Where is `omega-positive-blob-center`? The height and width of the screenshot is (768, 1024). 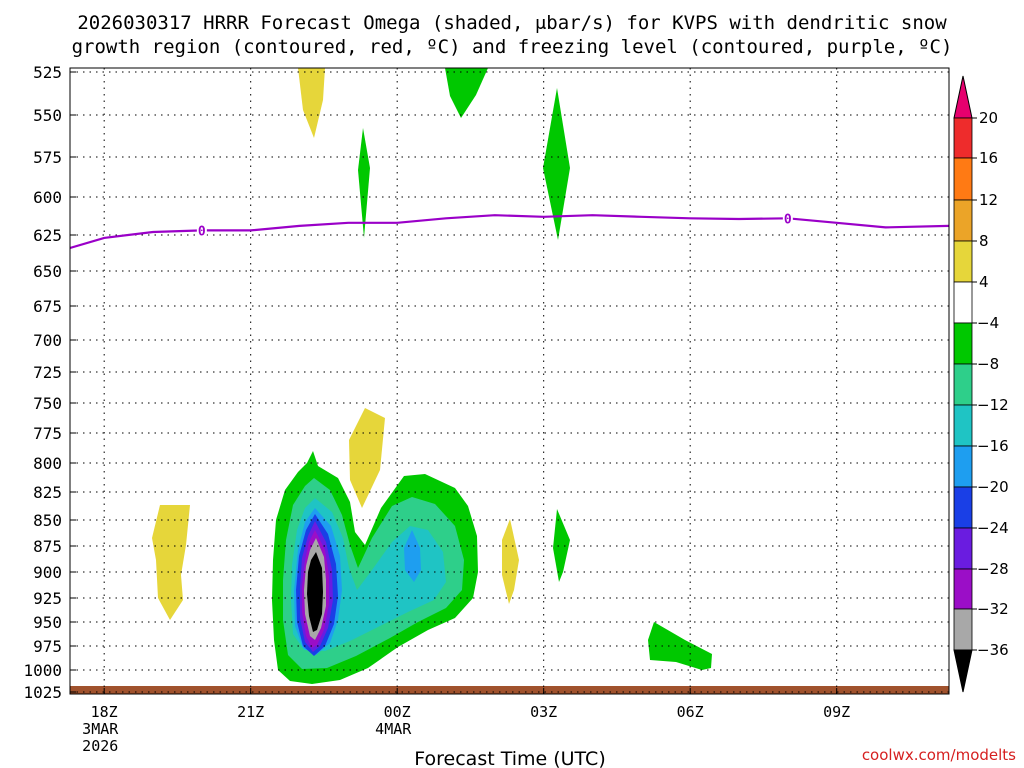
omega-positive-blob-center is located at coordinates (367, 458).